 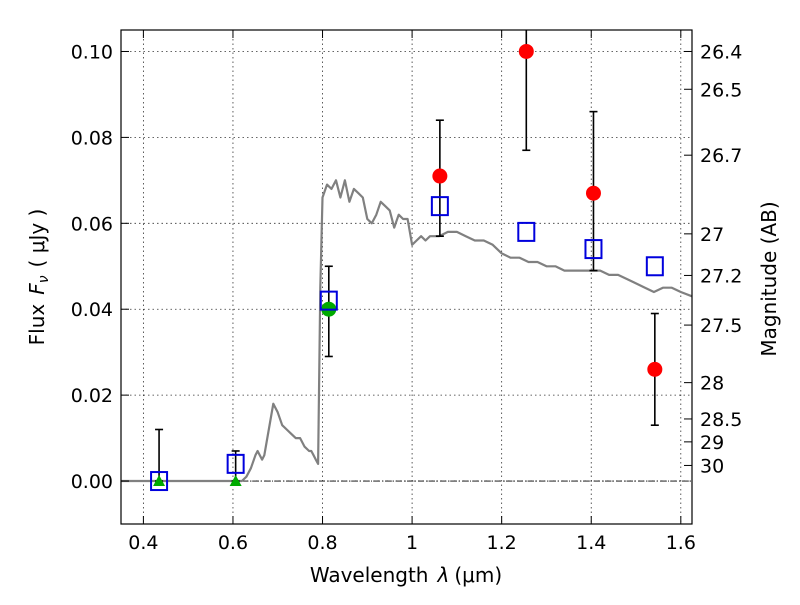 I want to click on x-tick-label: 0.8, so click(x=322, y=543).